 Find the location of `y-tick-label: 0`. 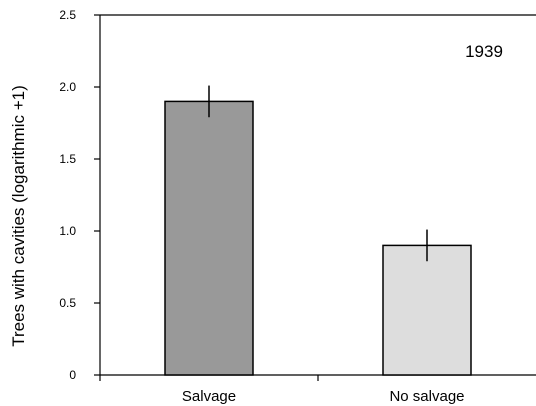

y-tick-label: 0 is located at coordinates (72, 375).